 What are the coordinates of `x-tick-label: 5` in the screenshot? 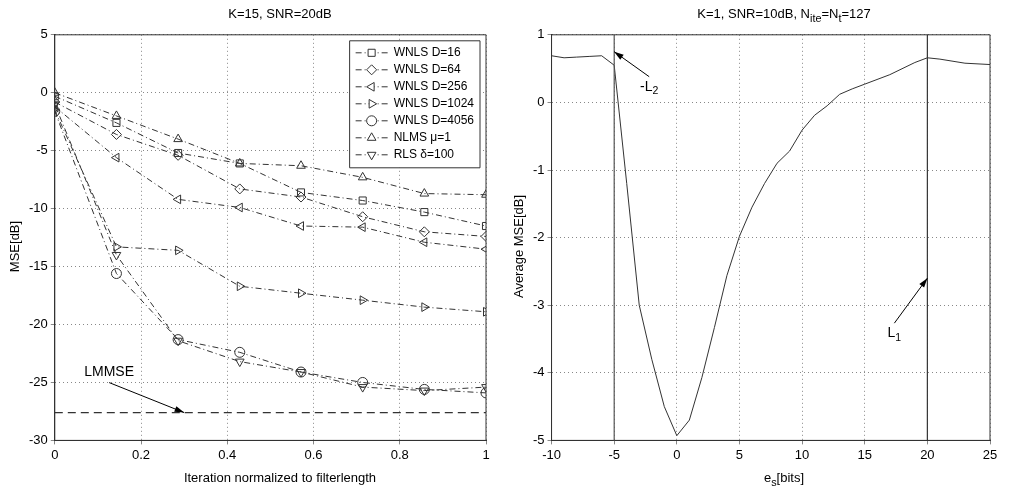 It's located at (739, 454).